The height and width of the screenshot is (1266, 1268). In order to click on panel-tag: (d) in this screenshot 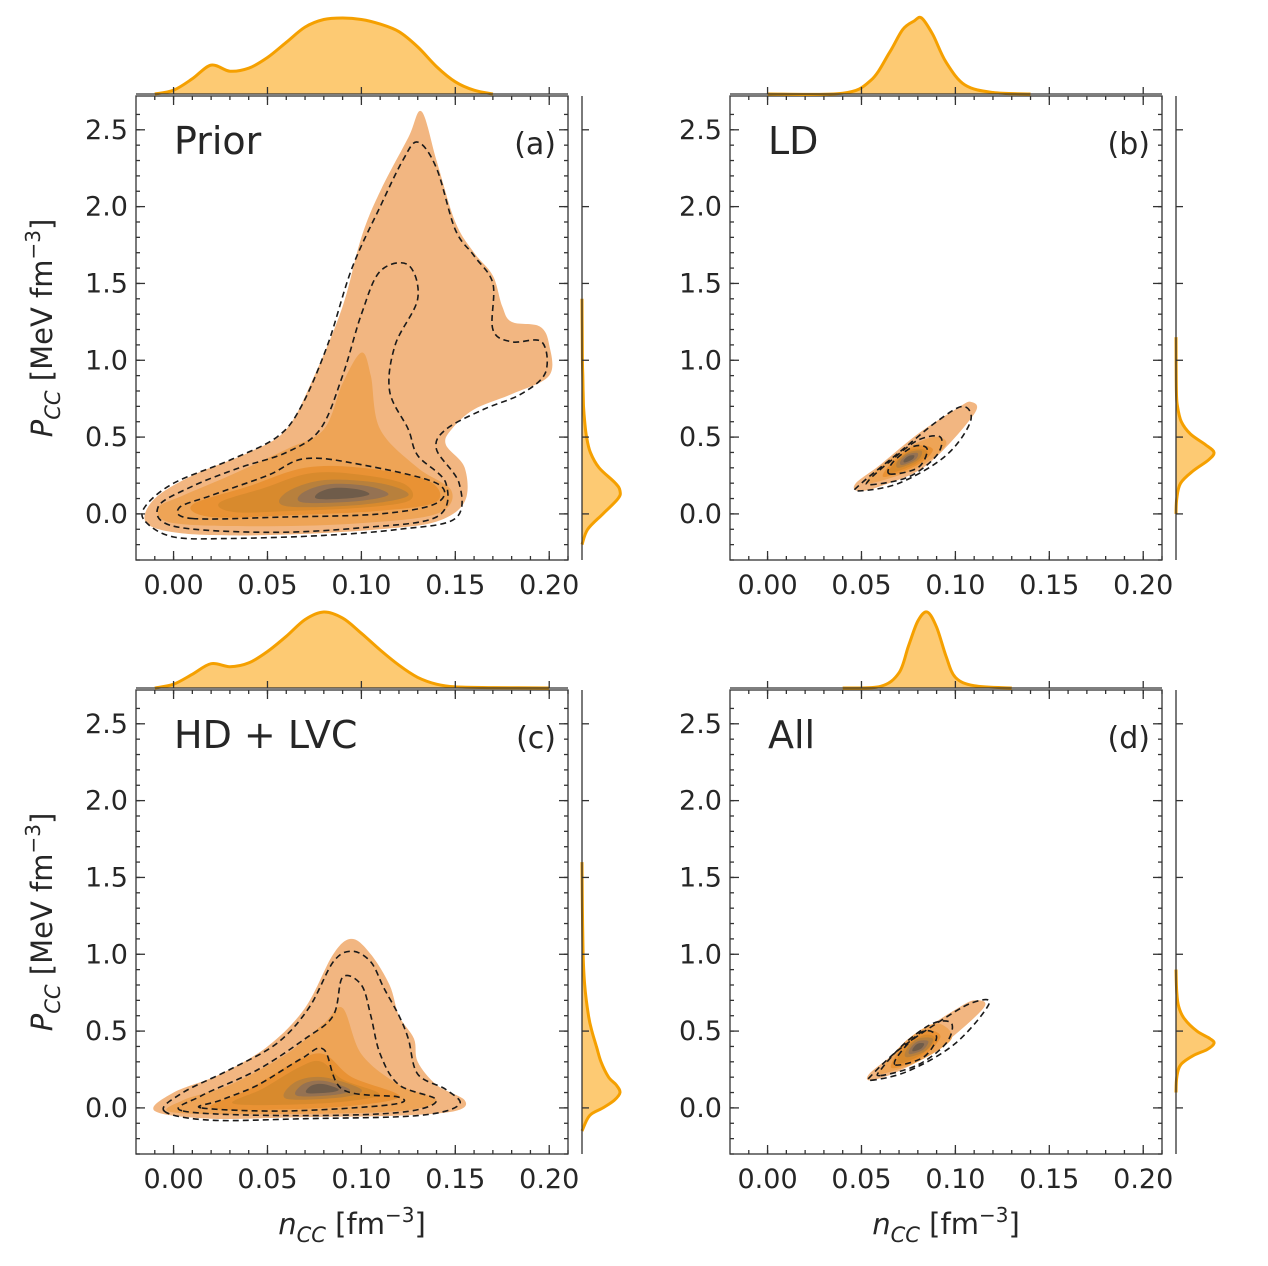, I will do `click(1129, 738)`.